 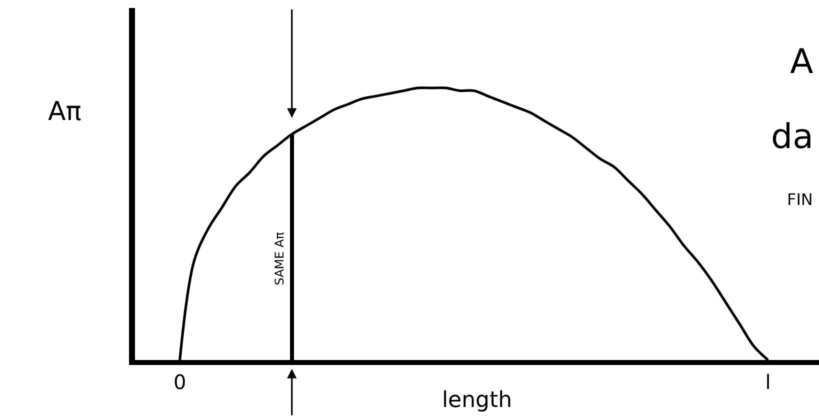 I want to click on text: SAME Aπ, so click(x=279, y=259).